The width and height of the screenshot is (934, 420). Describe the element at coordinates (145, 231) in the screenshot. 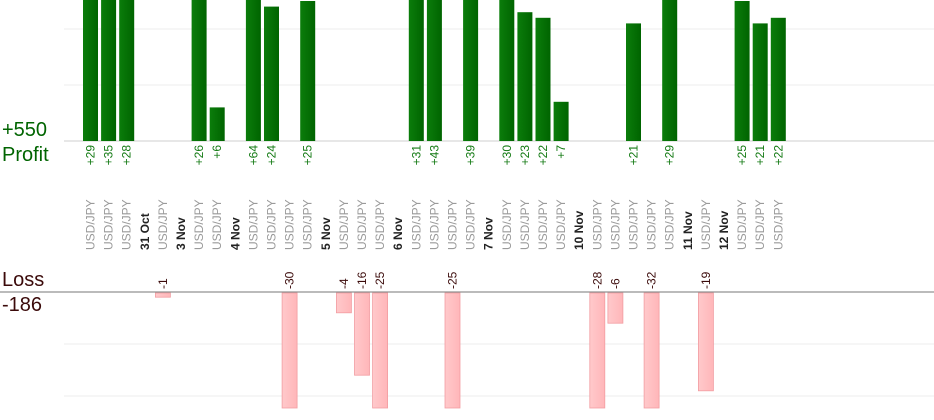

I see `date-label: 31 Oct` at that location.